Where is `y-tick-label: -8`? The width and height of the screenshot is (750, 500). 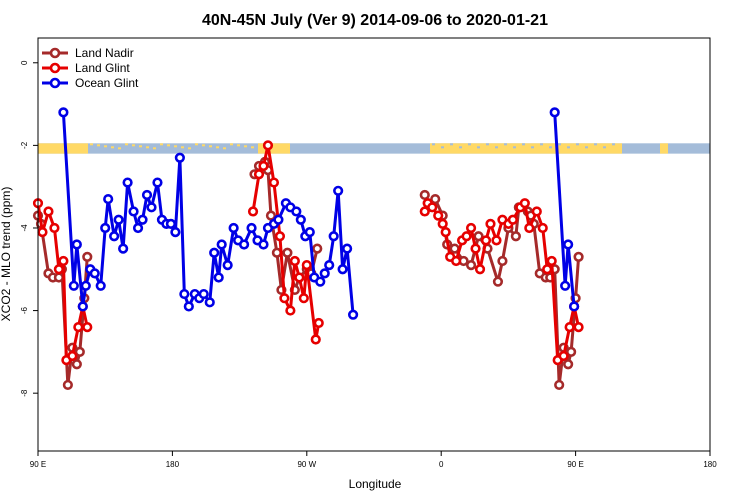
y-tick-label: -8 is located at coordinates (24, 393).